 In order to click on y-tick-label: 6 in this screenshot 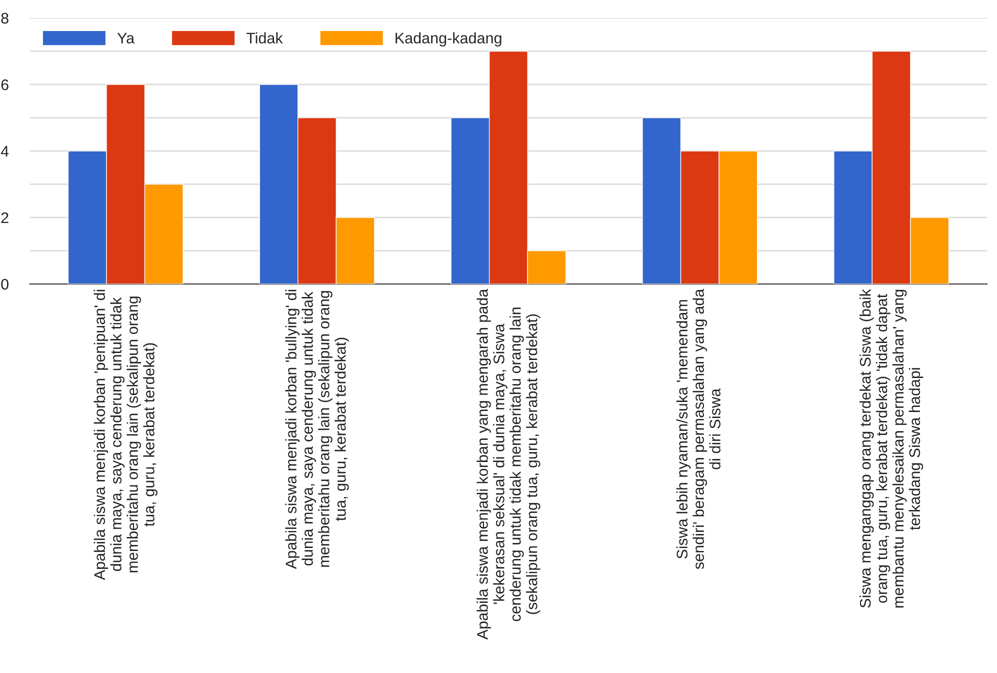, I will do `click(4, 84)`.